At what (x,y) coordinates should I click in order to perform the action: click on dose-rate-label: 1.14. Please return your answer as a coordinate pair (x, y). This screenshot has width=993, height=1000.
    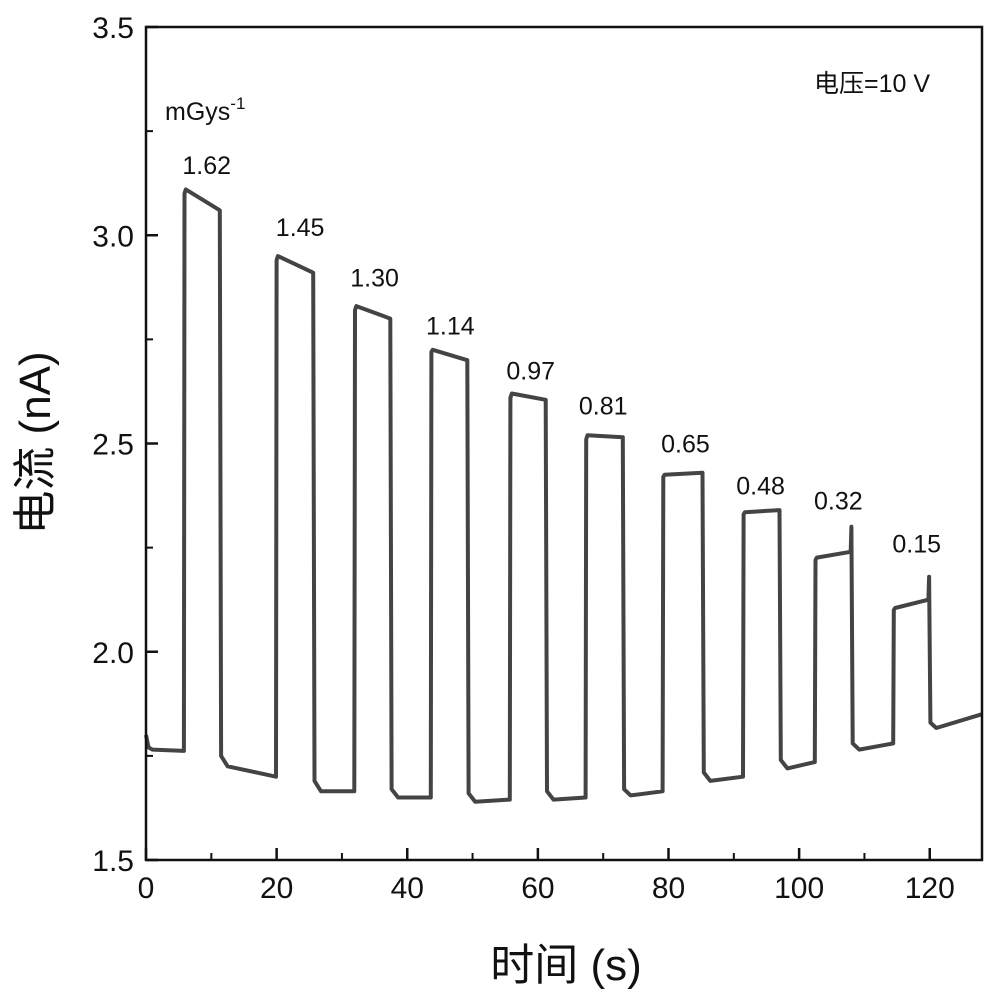
    Looking at the image, I should click on (450, 326).